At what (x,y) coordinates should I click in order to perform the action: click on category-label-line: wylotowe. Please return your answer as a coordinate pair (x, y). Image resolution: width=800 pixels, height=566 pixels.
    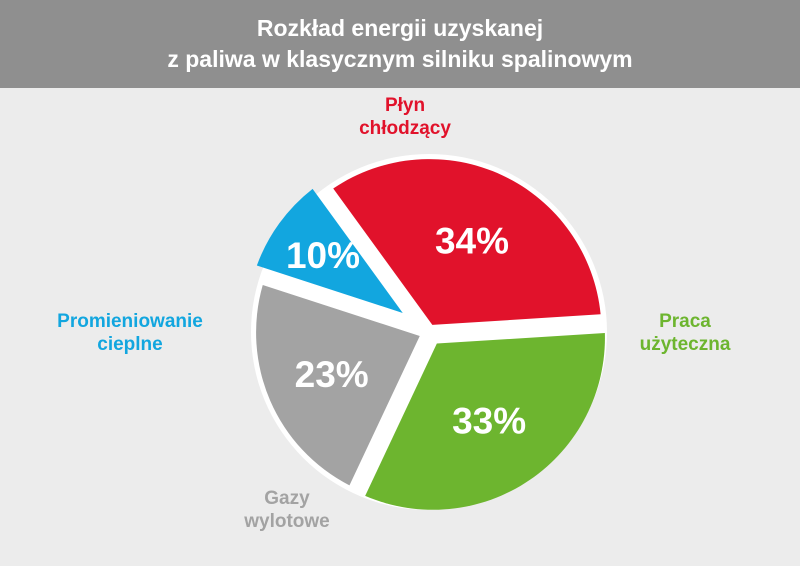
    Looking at the image, I should click on (287, 521).